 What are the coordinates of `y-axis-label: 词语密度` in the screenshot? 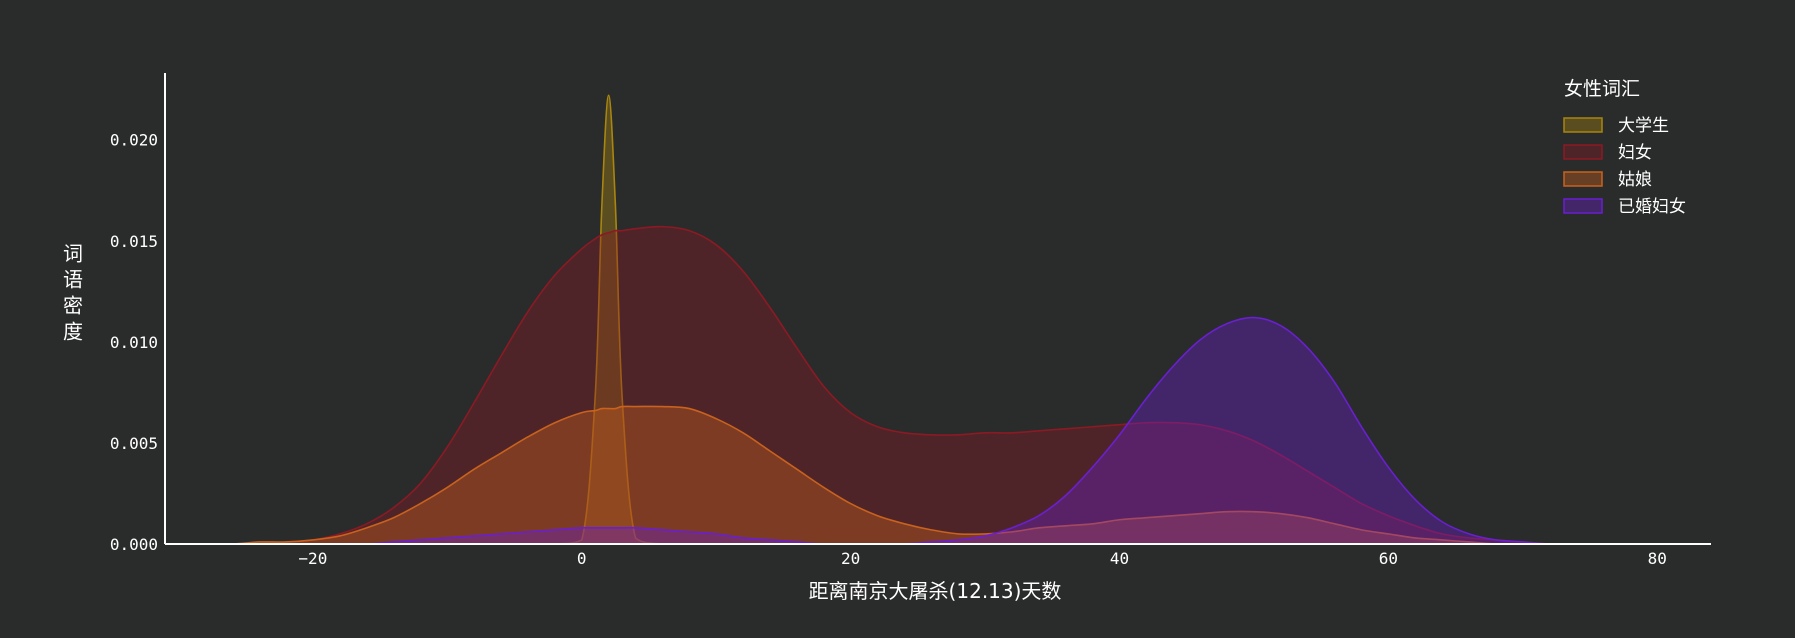 It's located at (73, 293).